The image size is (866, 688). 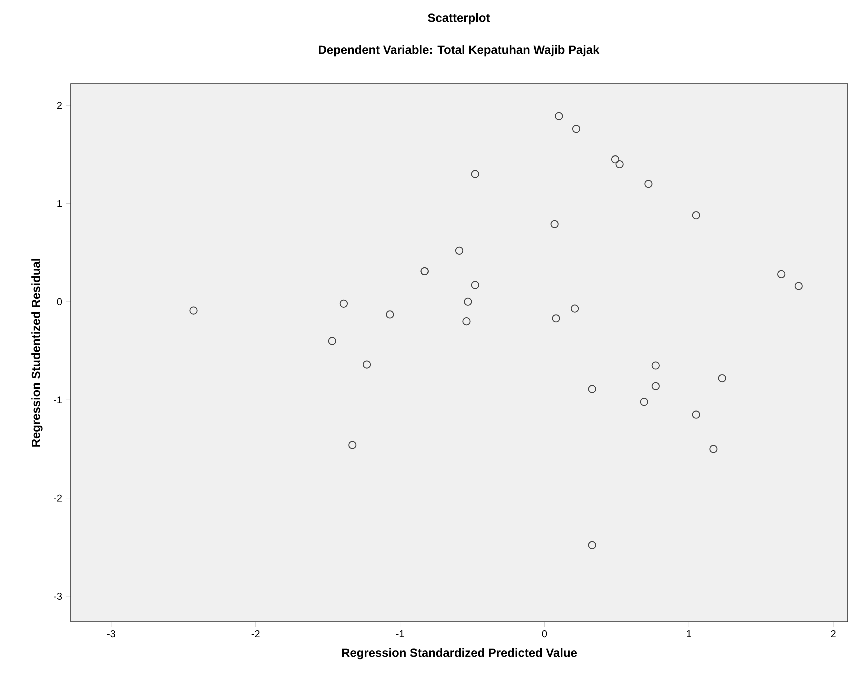 What do you see at coordinates (58, 596) in the screenshot?
I see `y-tick-label: -3` at bounding box center [58, 596].